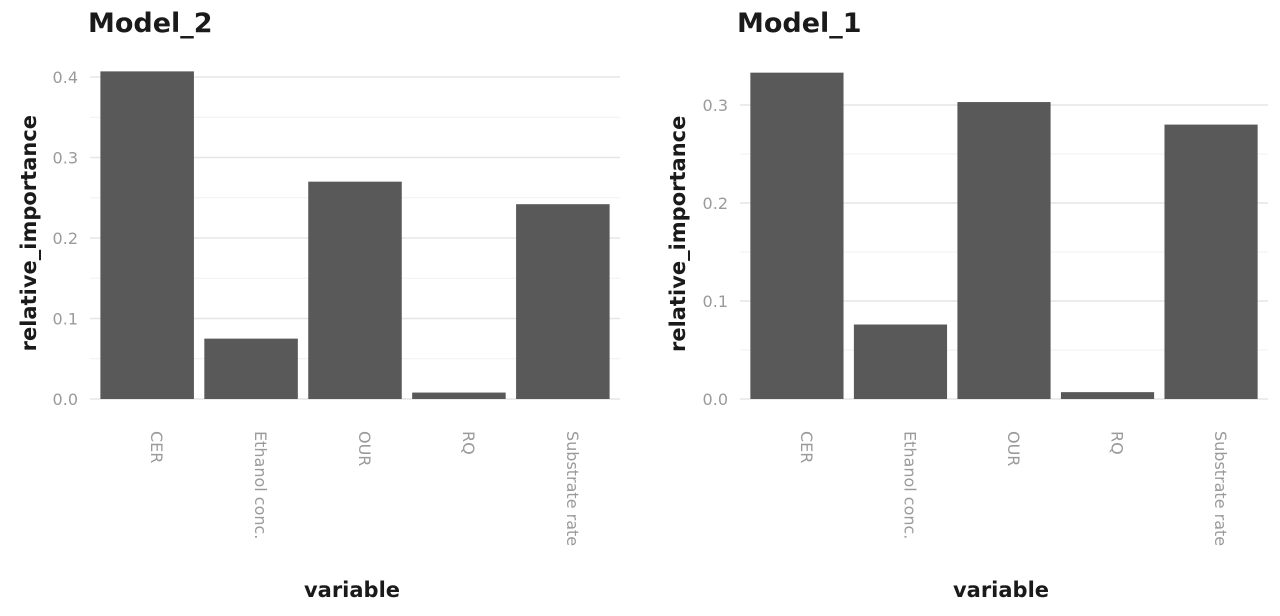 The width and height of the screenshot is (1280, 616). What do you see at coordinates (1013, 448) in the screenshot?
I see `chart-1-xtick-label: OUR` at bounding box center [1013, 448].